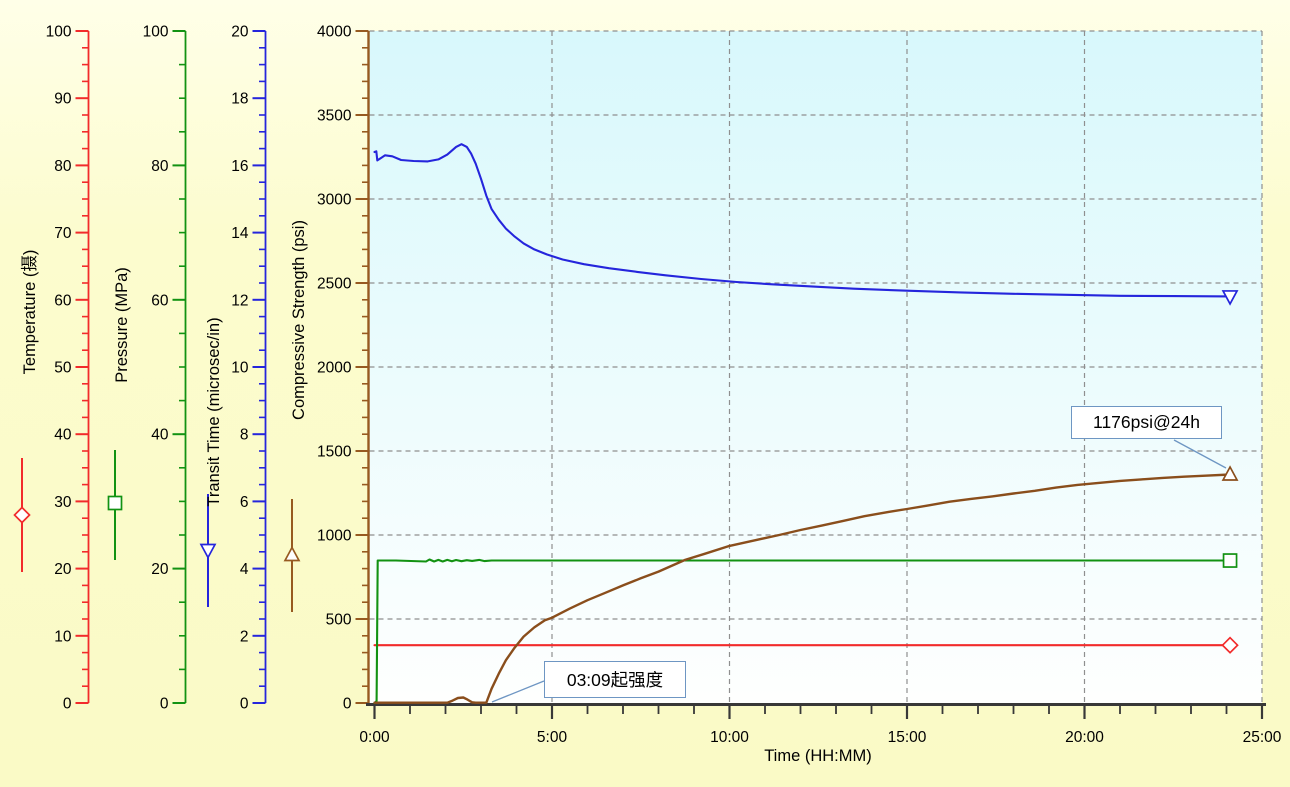  I want to click on temperature-tick-label: 10, so click(63, 636).